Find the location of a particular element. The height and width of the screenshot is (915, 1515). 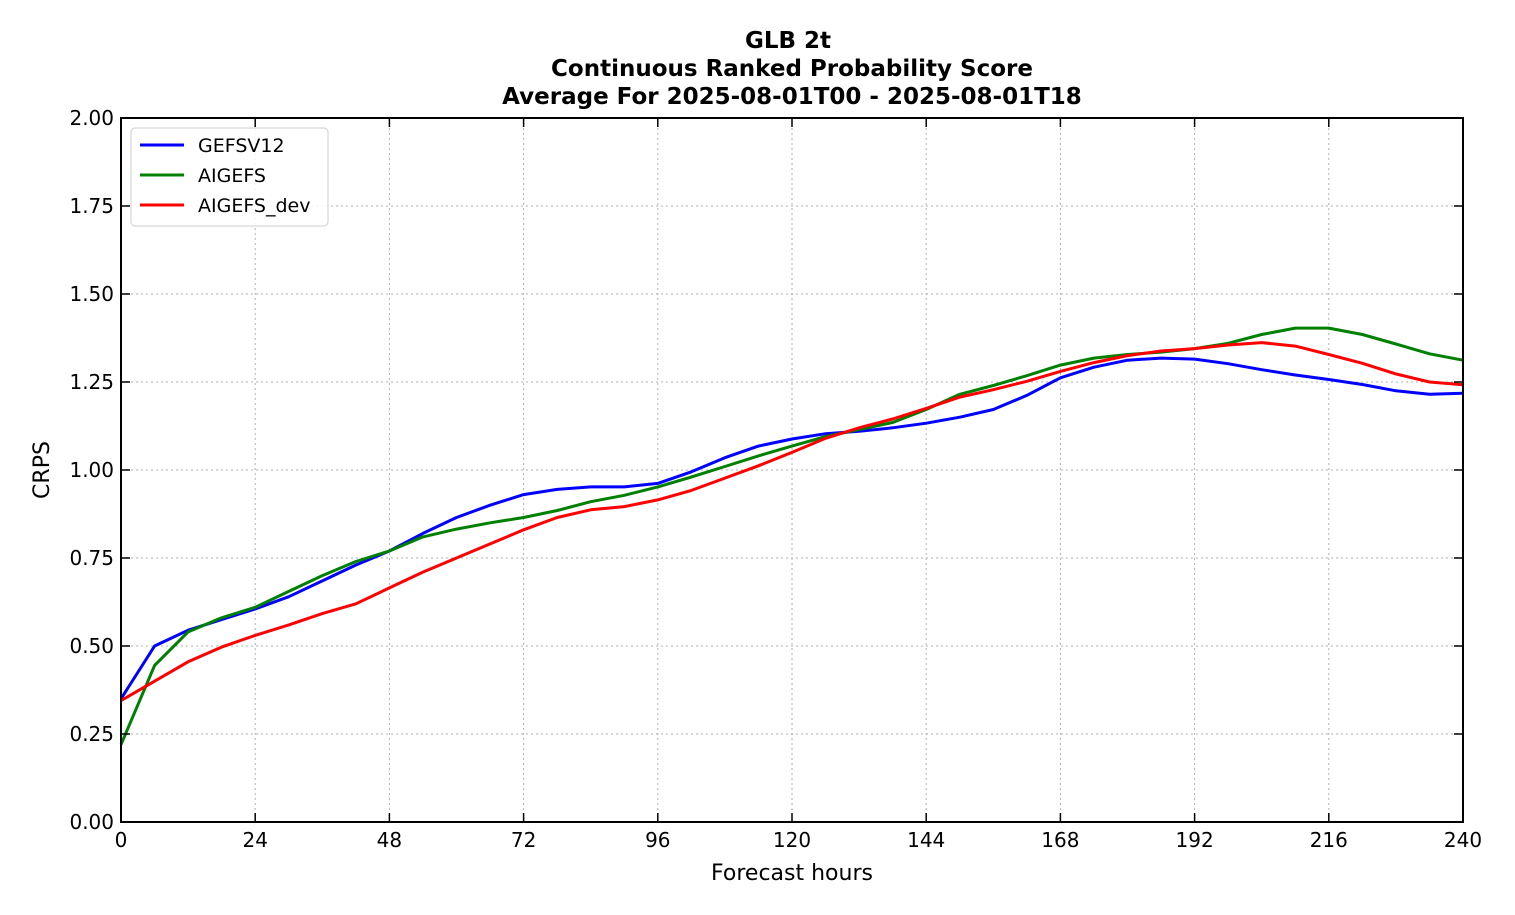

y-tick-label: 0.00 is located at coordinates (91, 822).